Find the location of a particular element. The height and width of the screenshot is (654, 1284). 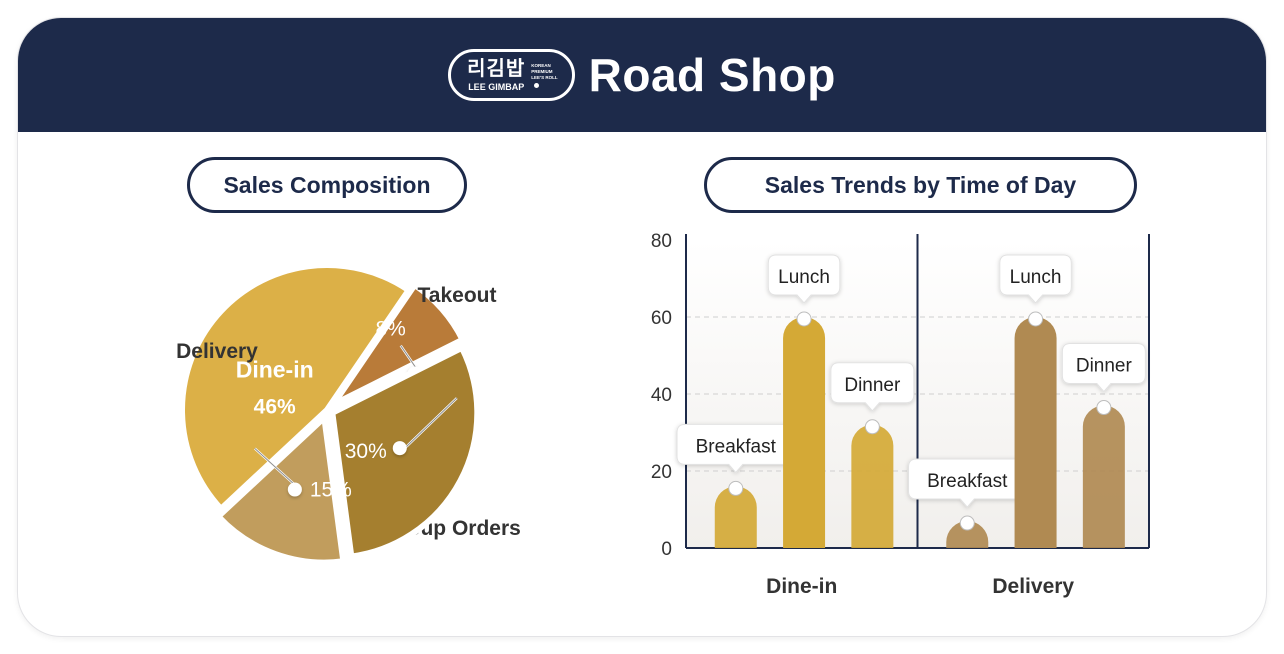

brand-logo: 리김밥 LEE GIMBAP KOREAN PREMIUM LEE'S ROLL is located at coordinates (511, 75).